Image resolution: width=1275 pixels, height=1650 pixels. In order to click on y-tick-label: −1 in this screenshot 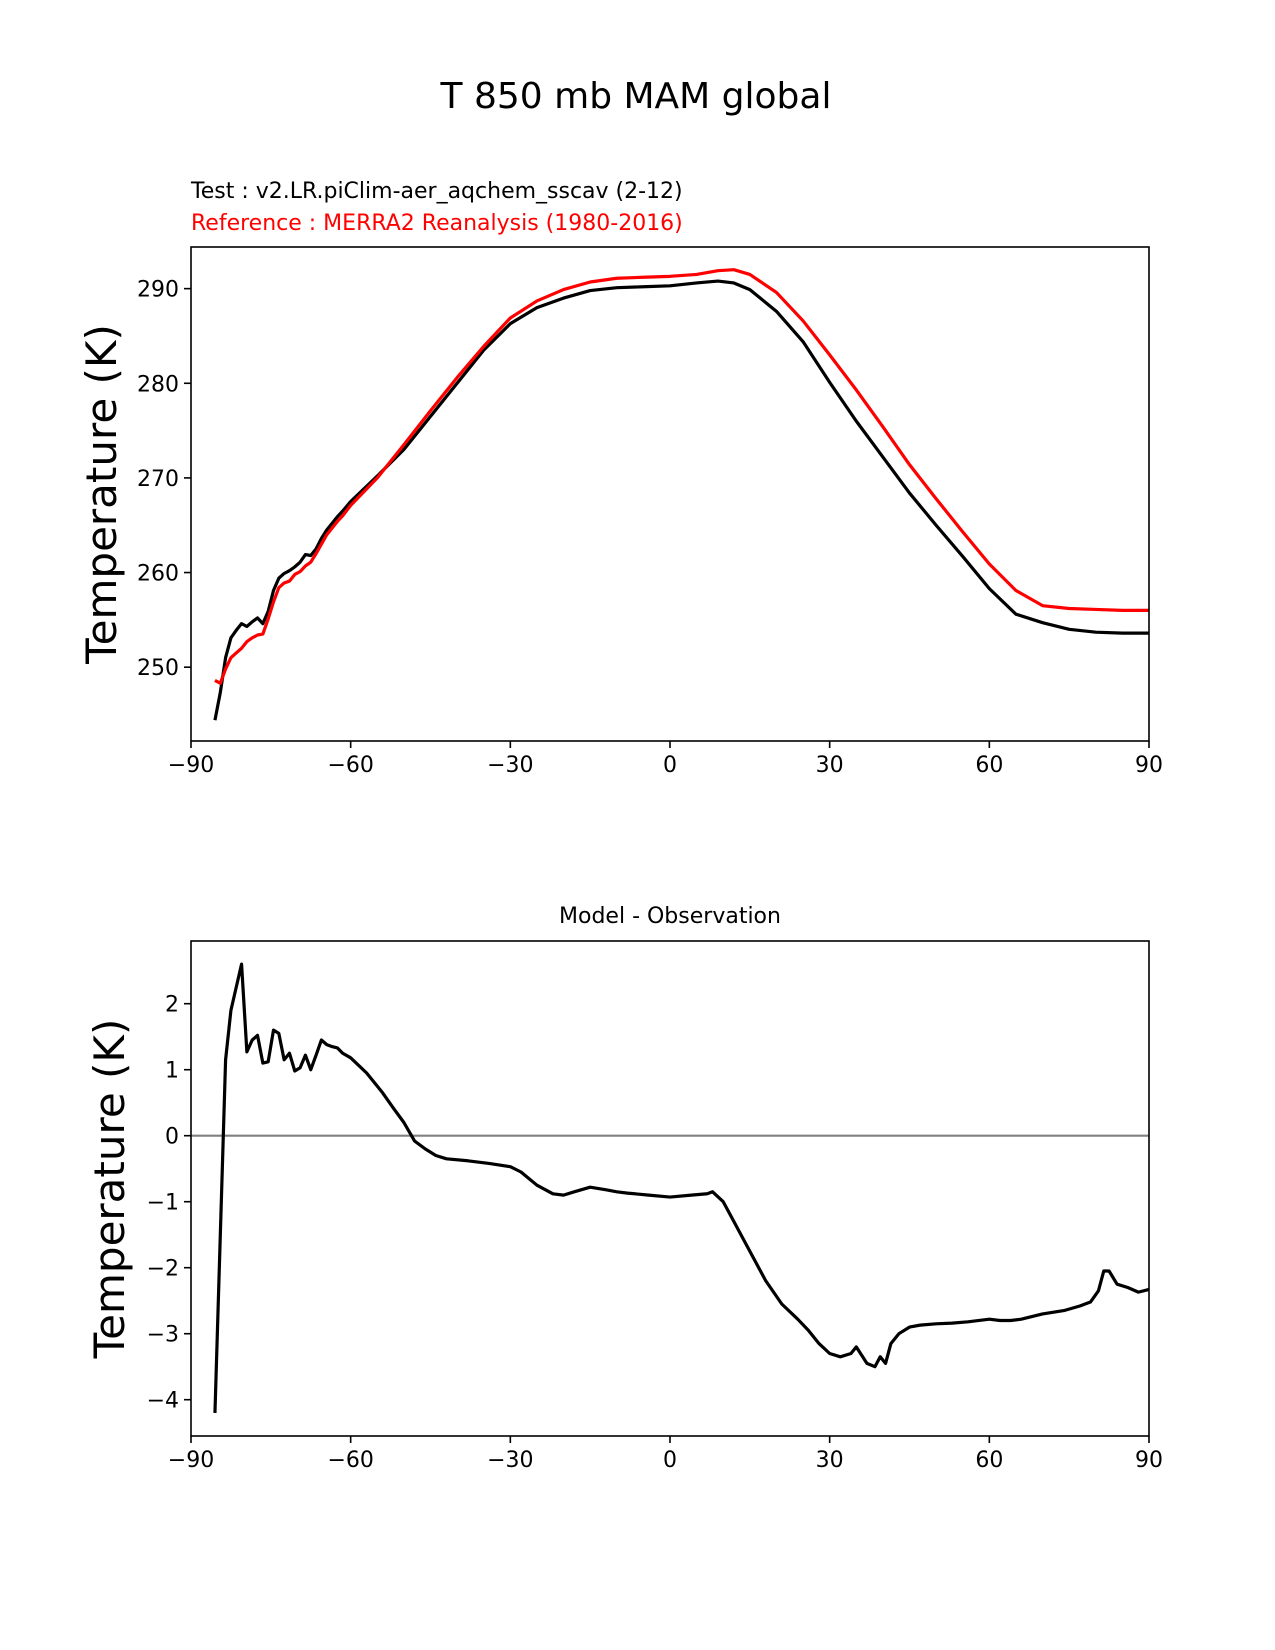, I will do `click(163, 1203)`.